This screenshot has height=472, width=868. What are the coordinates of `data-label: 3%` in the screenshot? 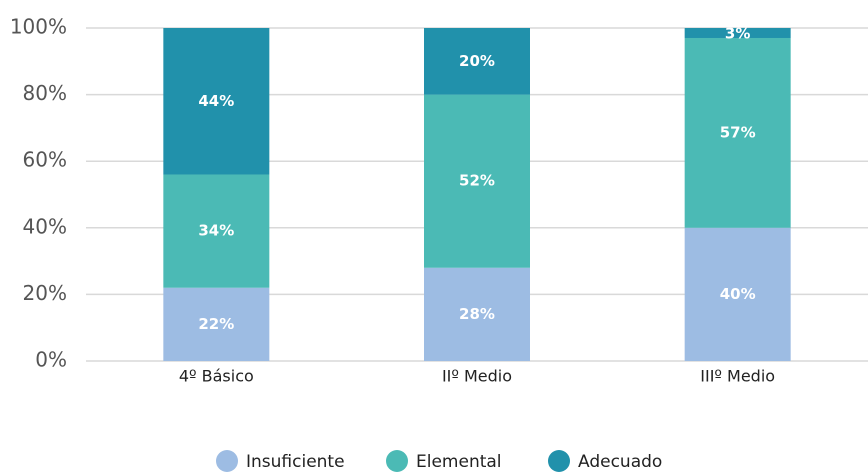 It's located at (737, 34).